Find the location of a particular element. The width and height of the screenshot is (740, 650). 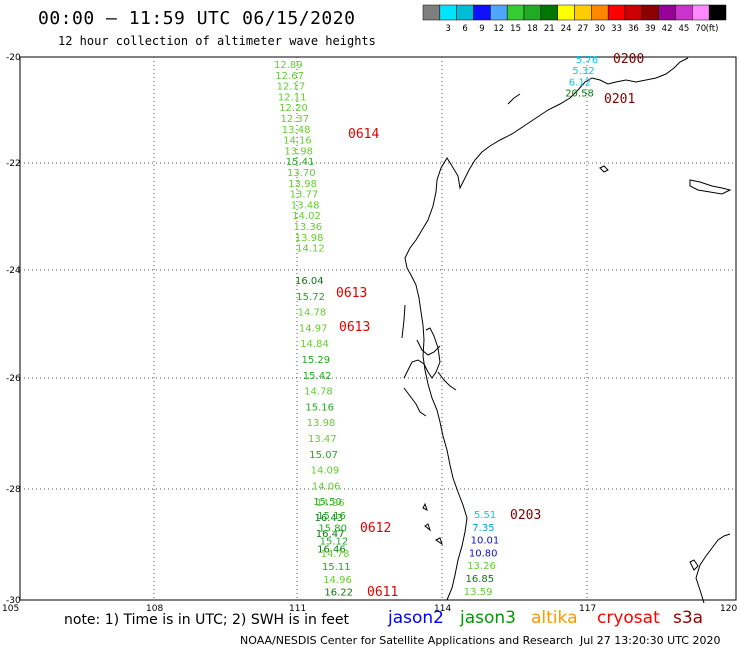

pass-id: 0612 is located at coordinates (375, 528).